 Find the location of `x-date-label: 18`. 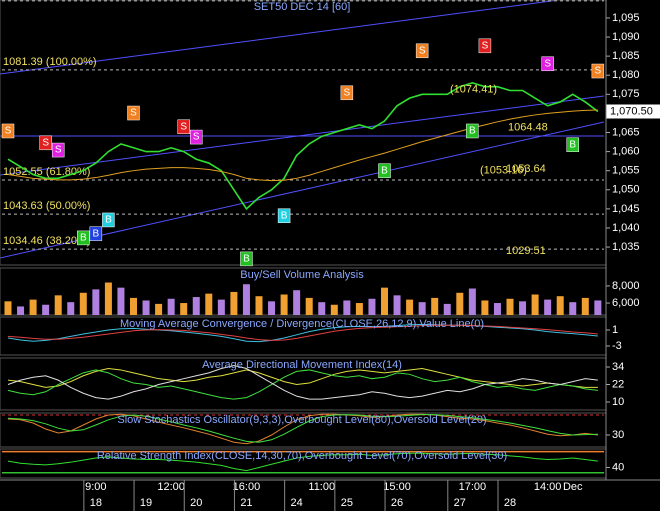

x-date-label: 18 is located at coordinates (96, 503).